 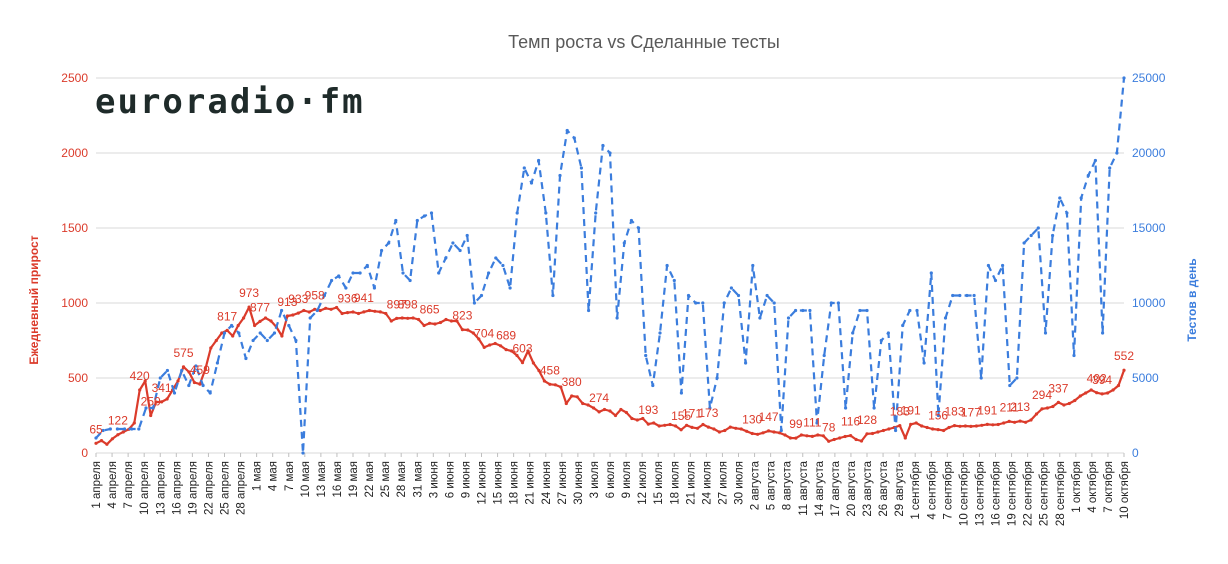 I want to click on logo-wordmark: euroradio·fm, so click(x=230, y=102).